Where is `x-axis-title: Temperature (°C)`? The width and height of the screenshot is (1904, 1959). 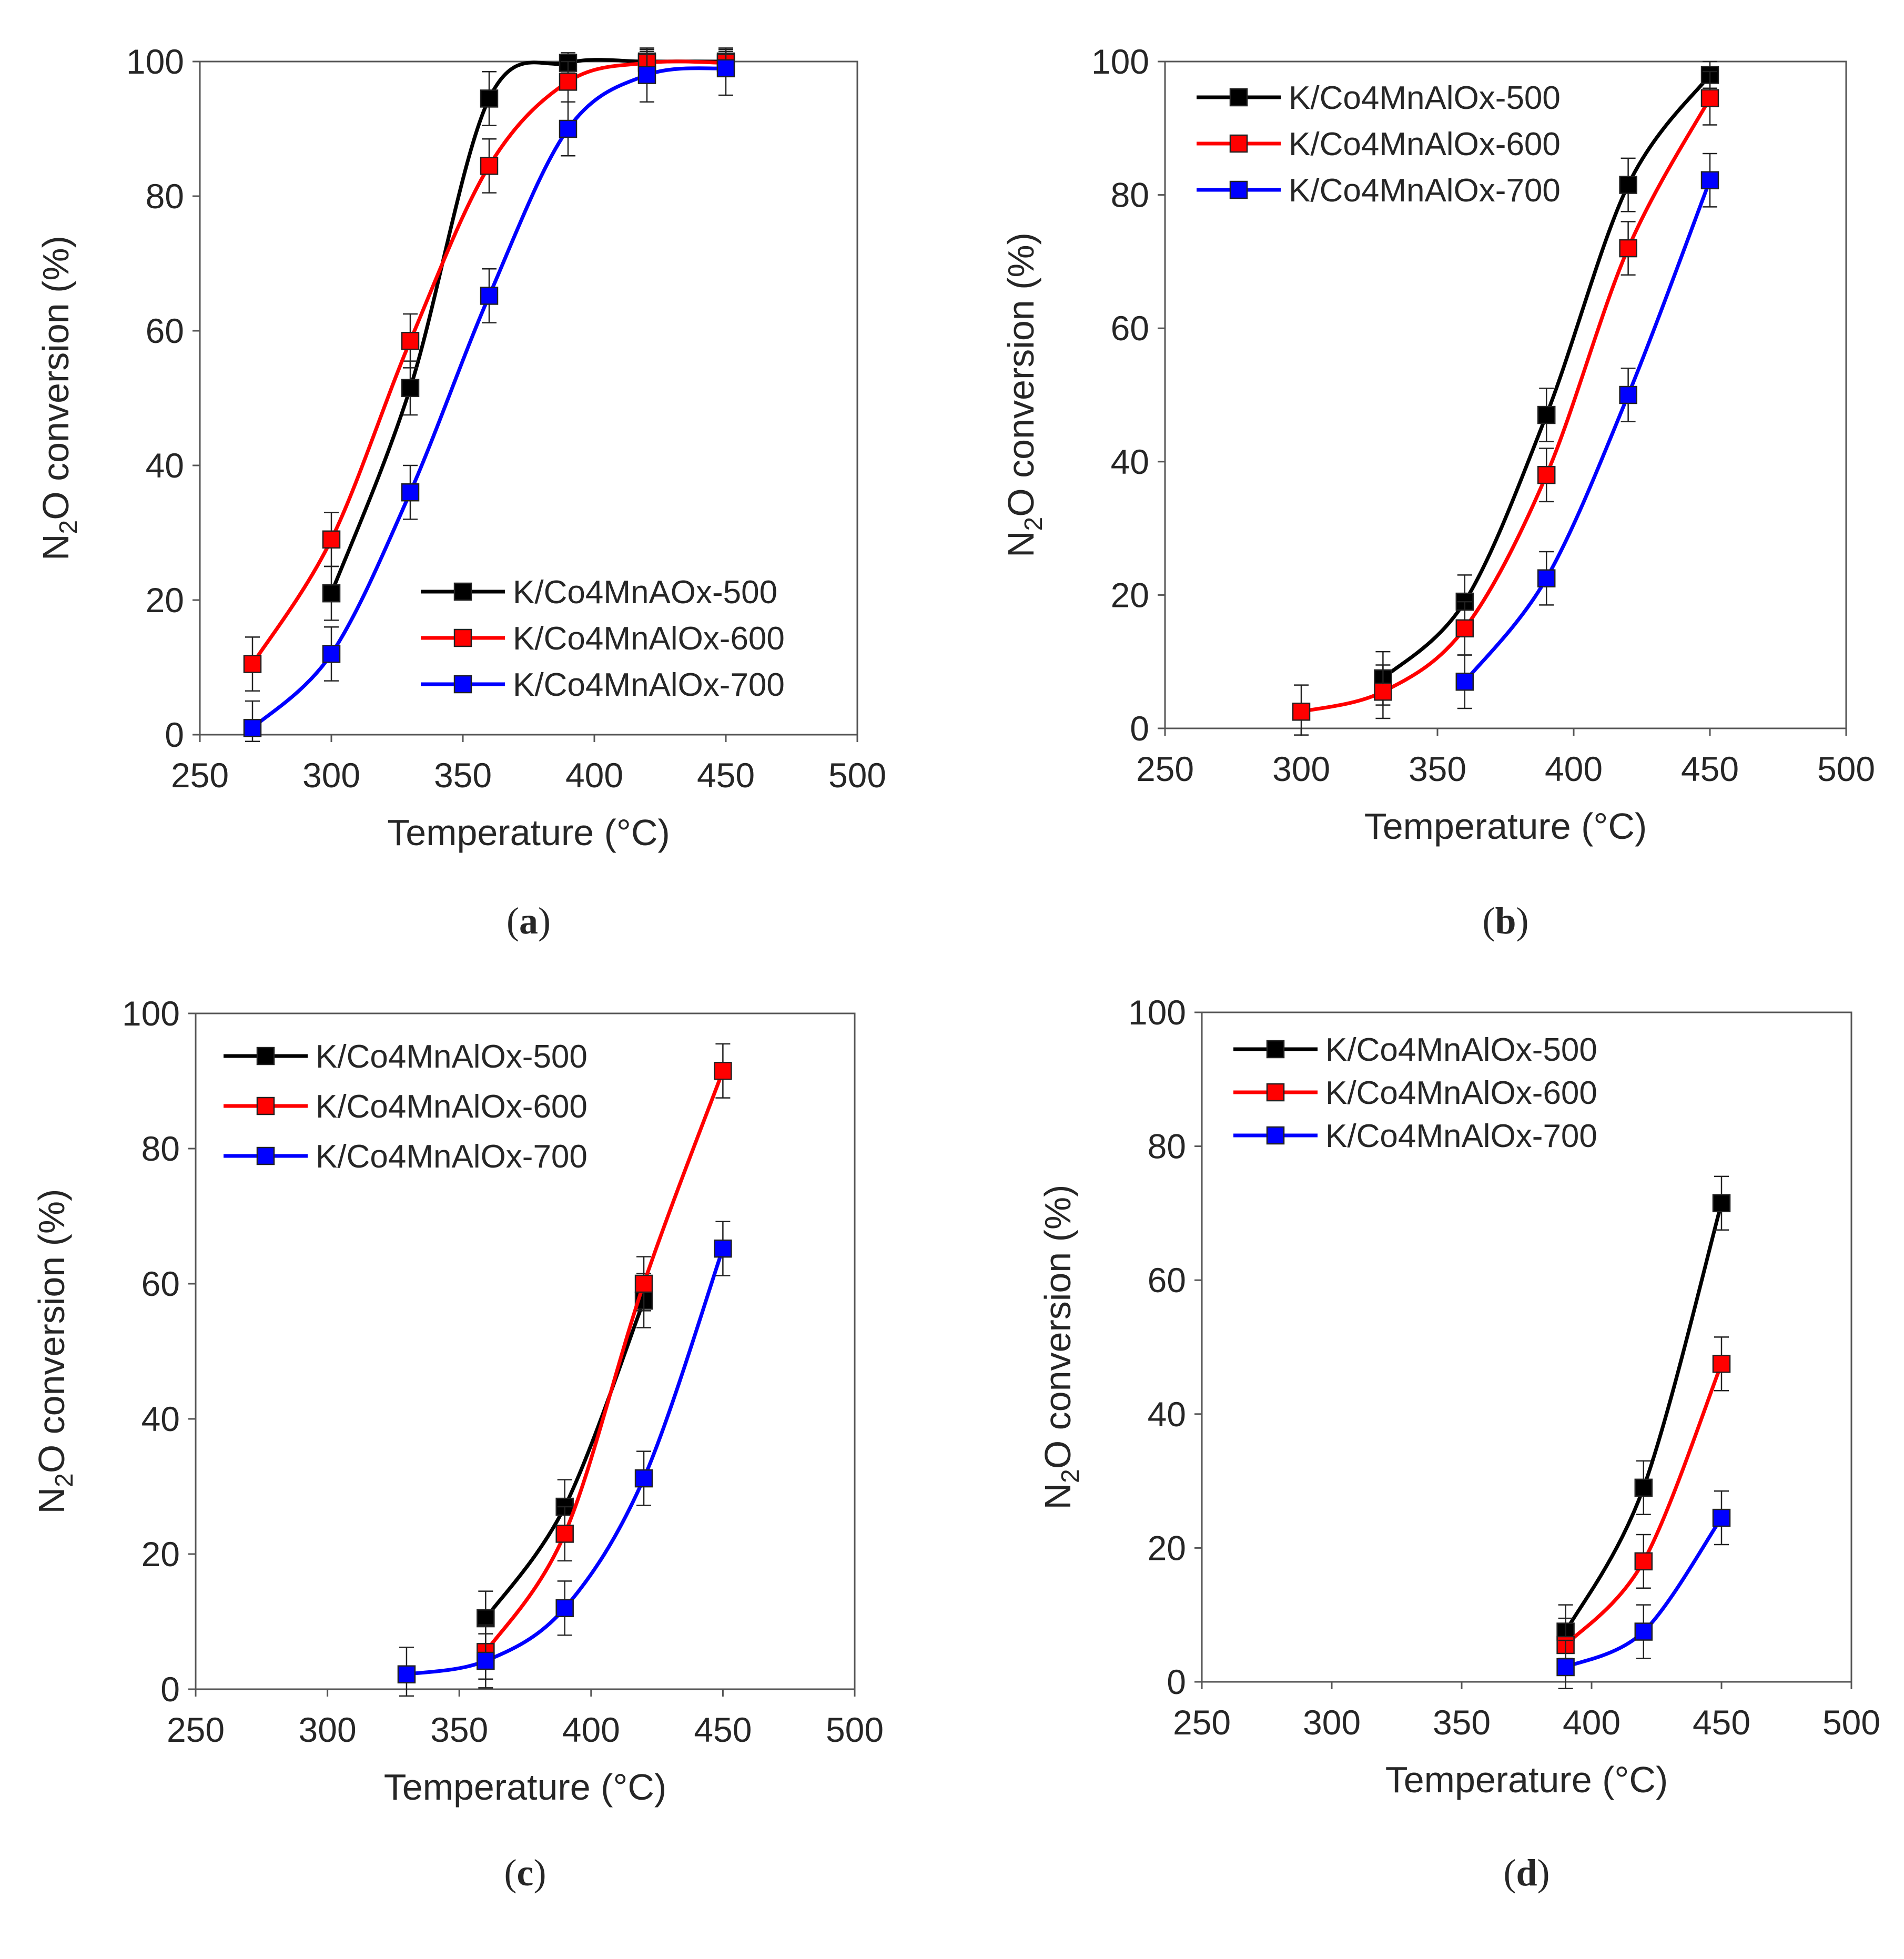 x-axis-title: Temperature (°C) is located at coordinates (1526, 1779).